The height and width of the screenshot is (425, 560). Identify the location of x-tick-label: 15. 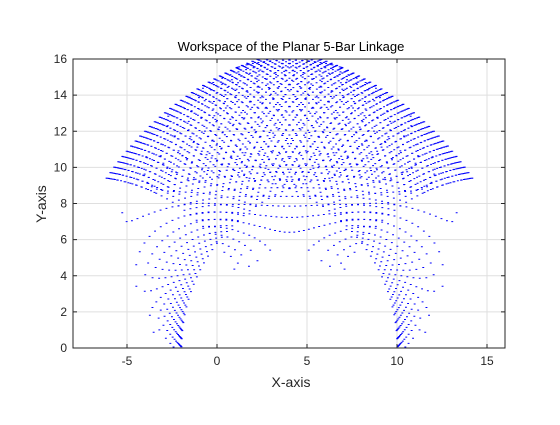
(487, 361).